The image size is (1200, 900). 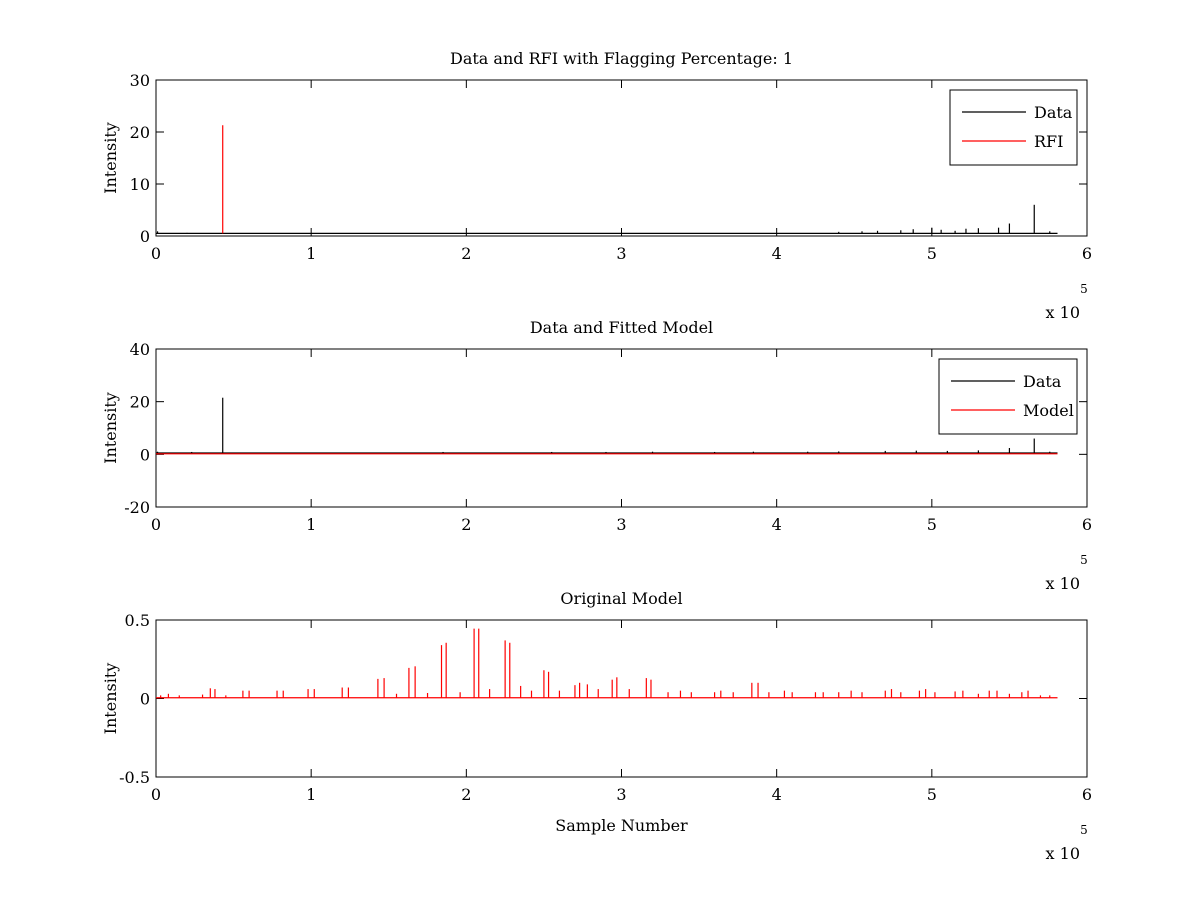 What do you see at coordinates (140, 80) in the screenshot?
I see `y-tick-label: 30` at bounding box center [140, 80].